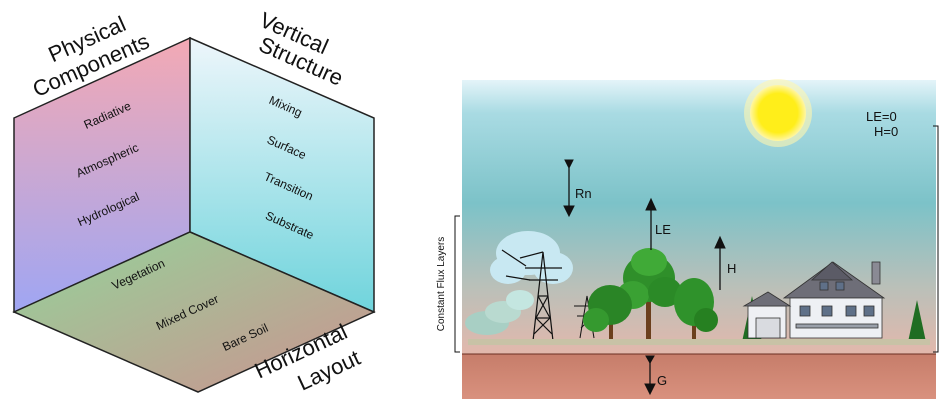  What do you see at coordinates (650, 375) in the screenshot?
I see `g-arrow` at bounding box center [650, 375].